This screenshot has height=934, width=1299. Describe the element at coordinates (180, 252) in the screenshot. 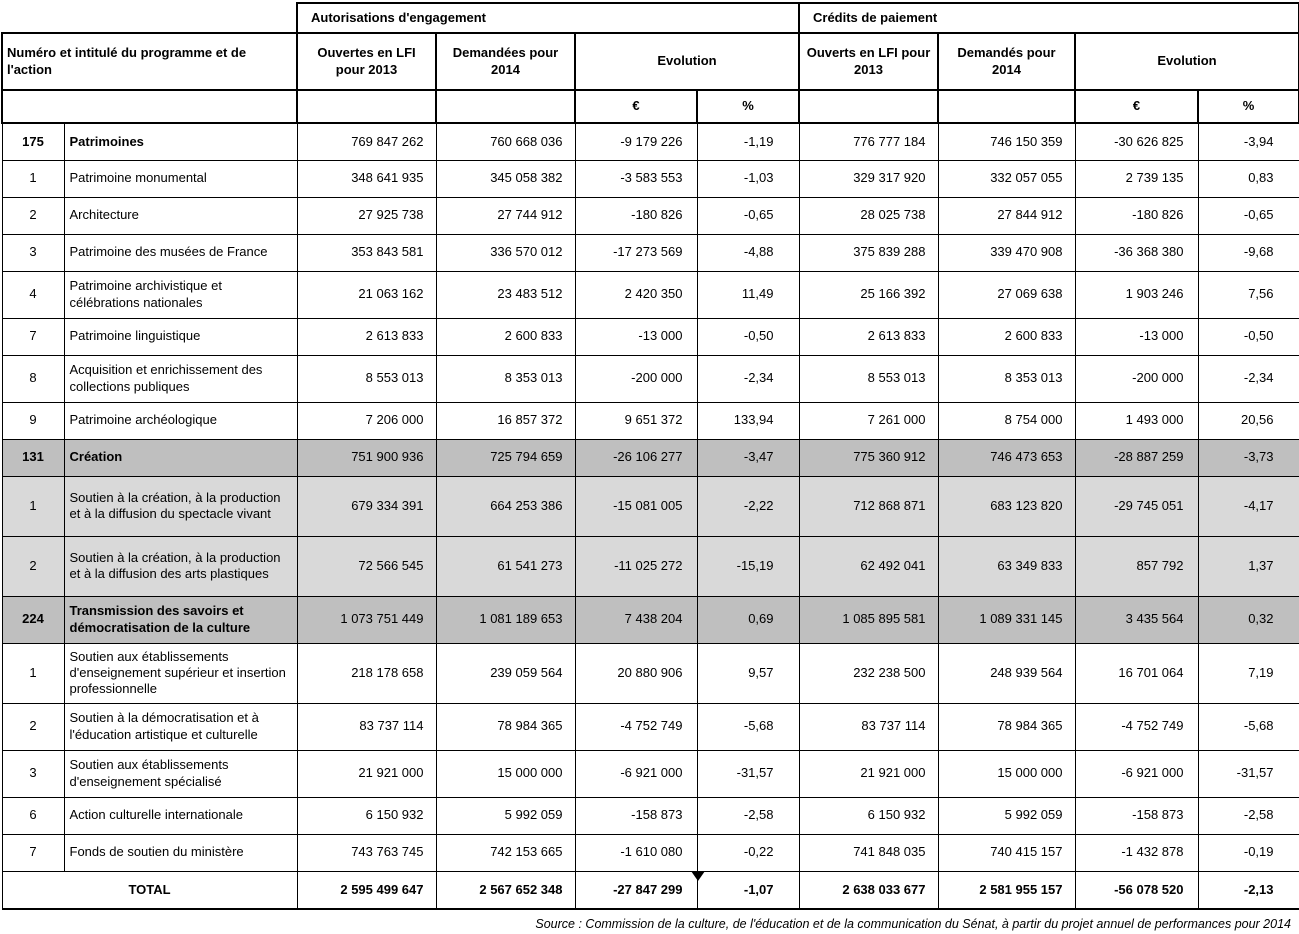

I see `row-label-cell: Patrimoine des musées de France` at that location.